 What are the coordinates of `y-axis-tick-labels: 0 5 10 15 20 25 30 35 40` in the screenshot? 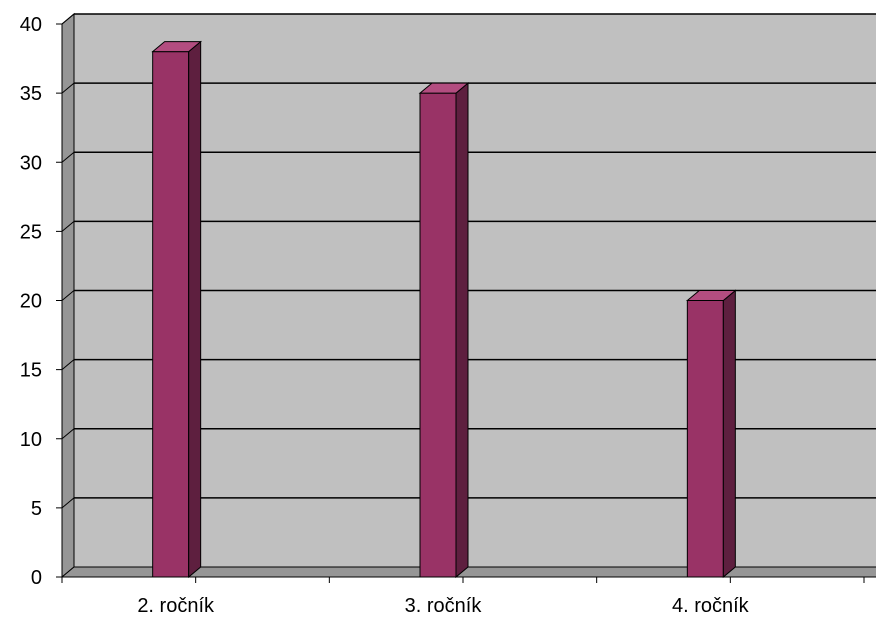 It's located at (31, 301).